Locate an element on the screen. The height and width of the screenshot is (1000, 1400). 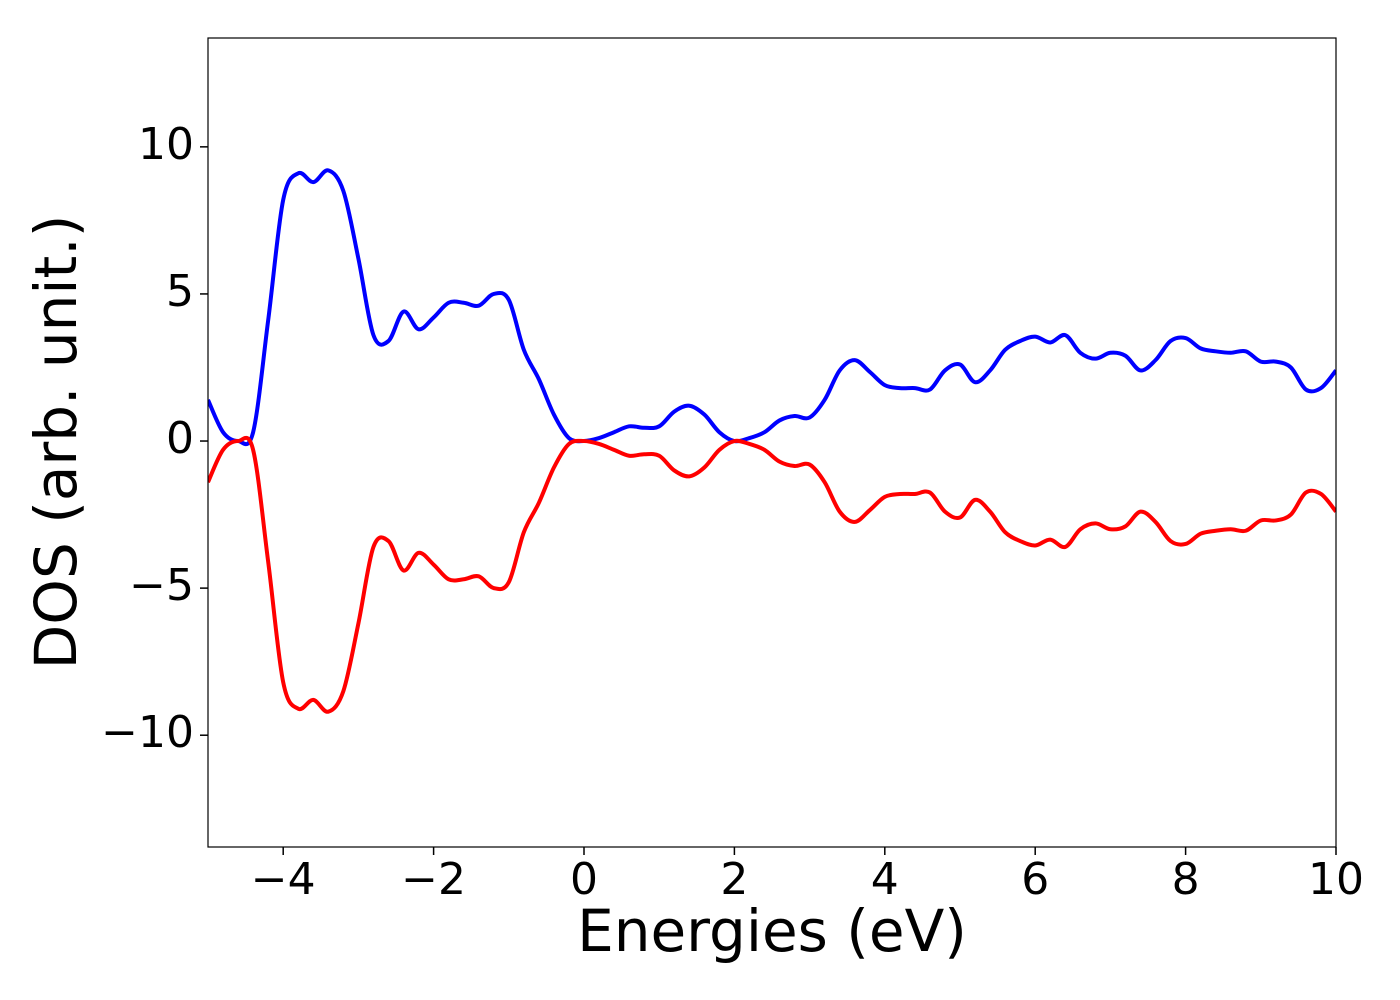
y-tick-label: 0 is located at coordinates (180, 438).